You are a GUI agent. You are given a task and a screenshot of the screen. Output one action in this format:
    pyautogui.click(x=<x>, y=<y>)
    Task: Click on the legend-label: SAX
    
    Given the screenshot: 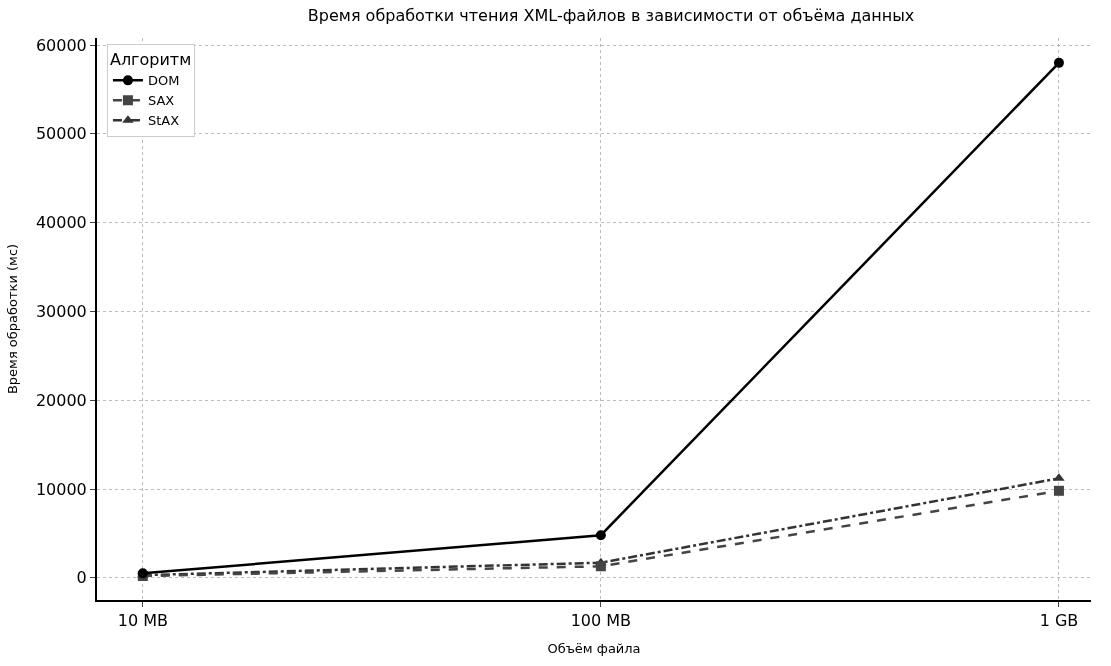 What is the action you would take?
    pyautogui.click(x=161, y=101)
    